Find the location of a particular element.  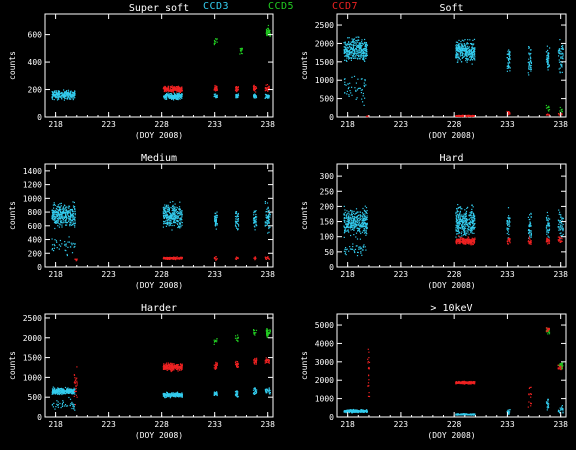

y-tick-label: 100 is located at coordinates (327, 237).